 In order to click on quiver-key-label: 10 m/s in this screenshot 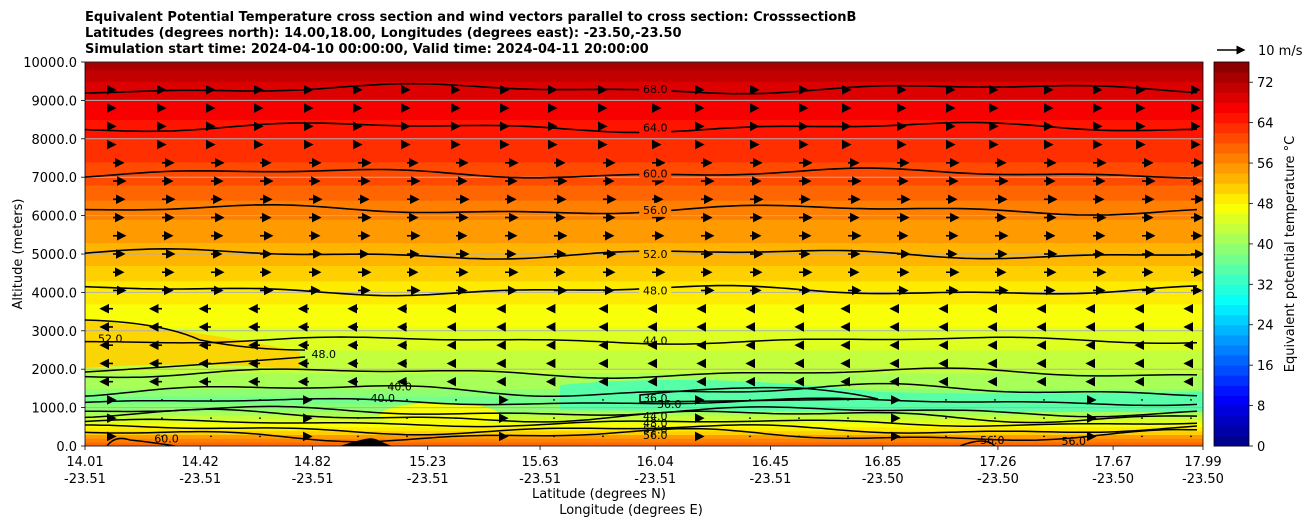, I will do `click(1280, 51)`.